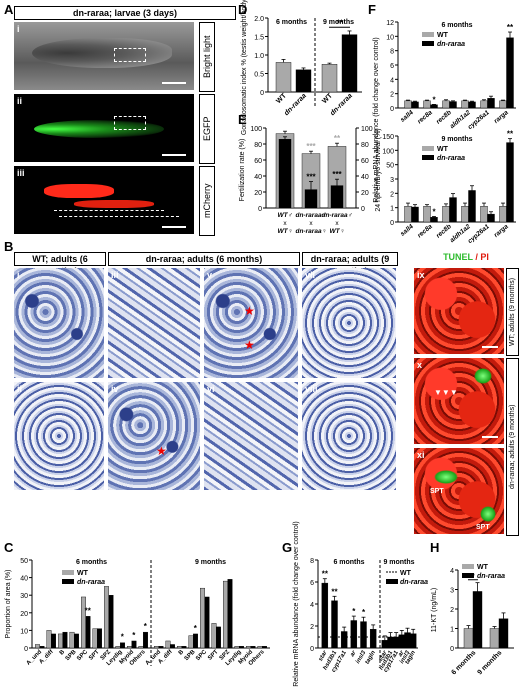  Describe the element at coordinates (182, 653) in the screenshot. I see `x-tick-label: B` at that location.